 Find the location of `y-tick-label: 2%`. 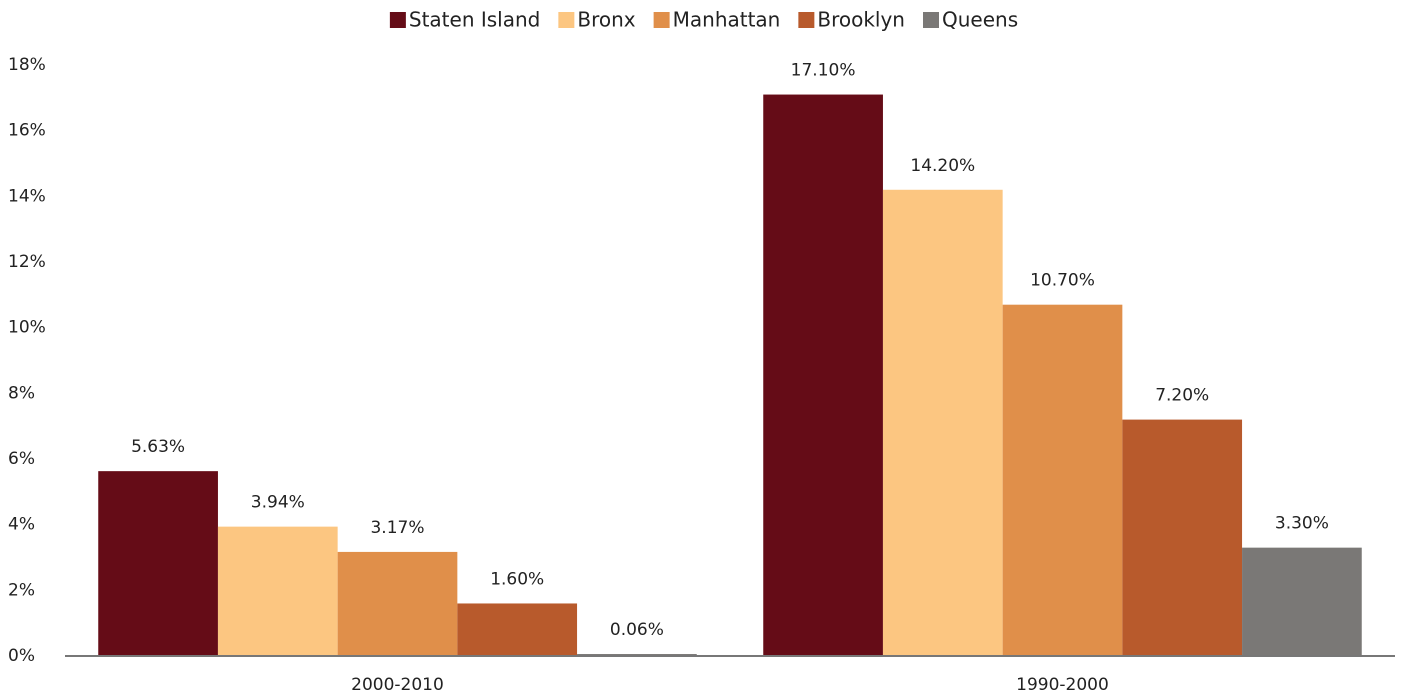

y-tick-label: 2% is located at coordinates (21, 590).